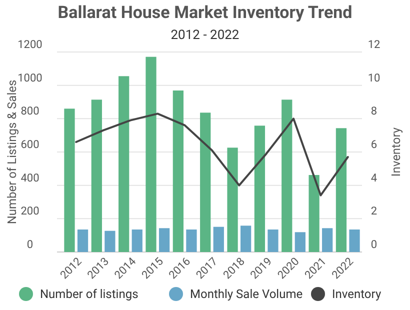  I want to click on y2-tick-label: 12, so click(374, 44).